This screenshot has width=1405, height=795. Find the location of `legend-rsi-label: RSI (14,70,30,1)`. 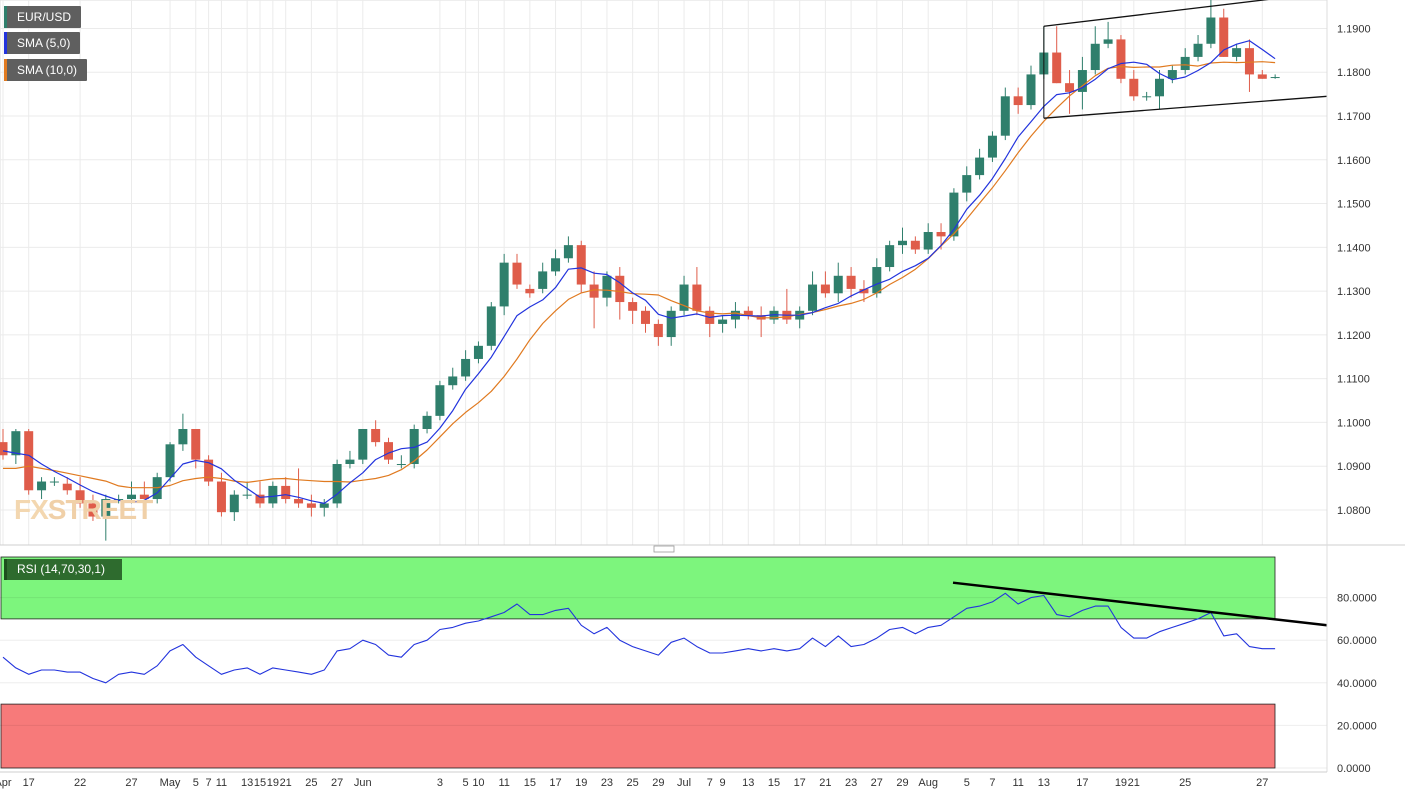

legend-rsi-label: RSI (14,70,30,1) is located at coordinates (61, 569).